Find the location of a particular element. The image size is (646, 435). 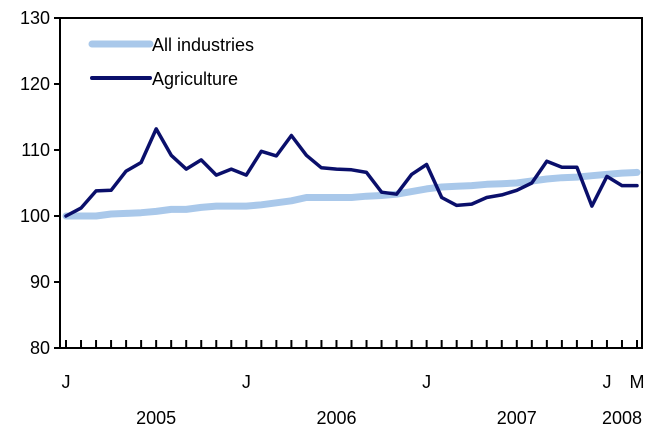

x-year-label: 2007 is located at coordinates (517, 418).